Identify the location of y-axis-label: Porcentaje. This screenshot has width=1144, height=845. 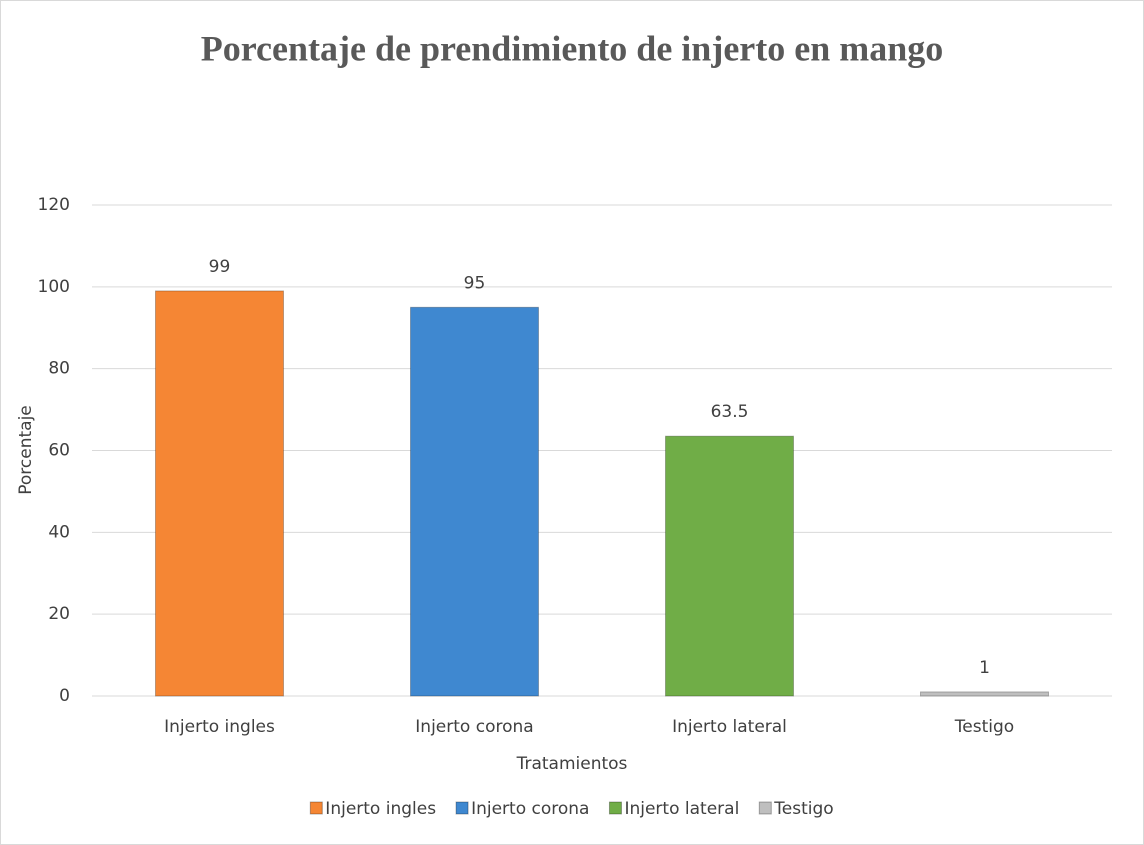
(26, 450).